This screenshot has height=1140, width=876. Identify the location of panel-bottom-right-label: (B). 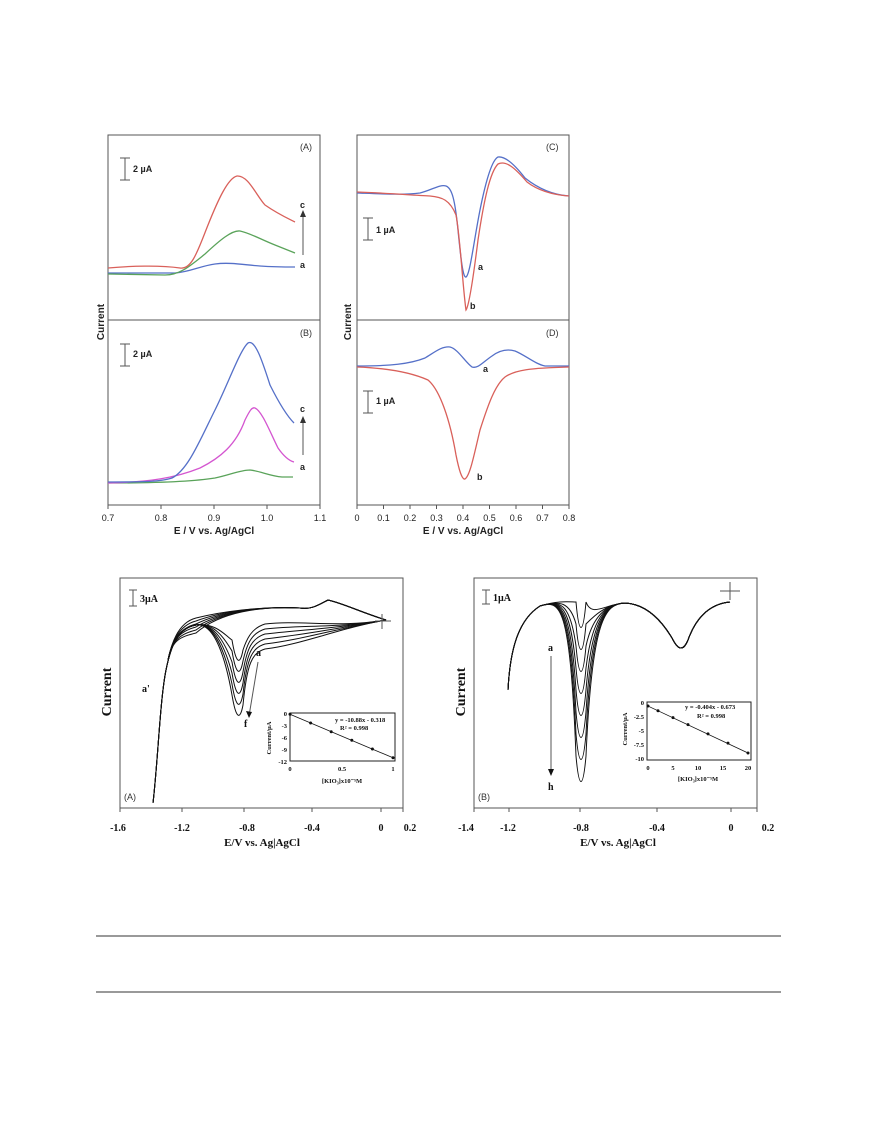
(484, 797).